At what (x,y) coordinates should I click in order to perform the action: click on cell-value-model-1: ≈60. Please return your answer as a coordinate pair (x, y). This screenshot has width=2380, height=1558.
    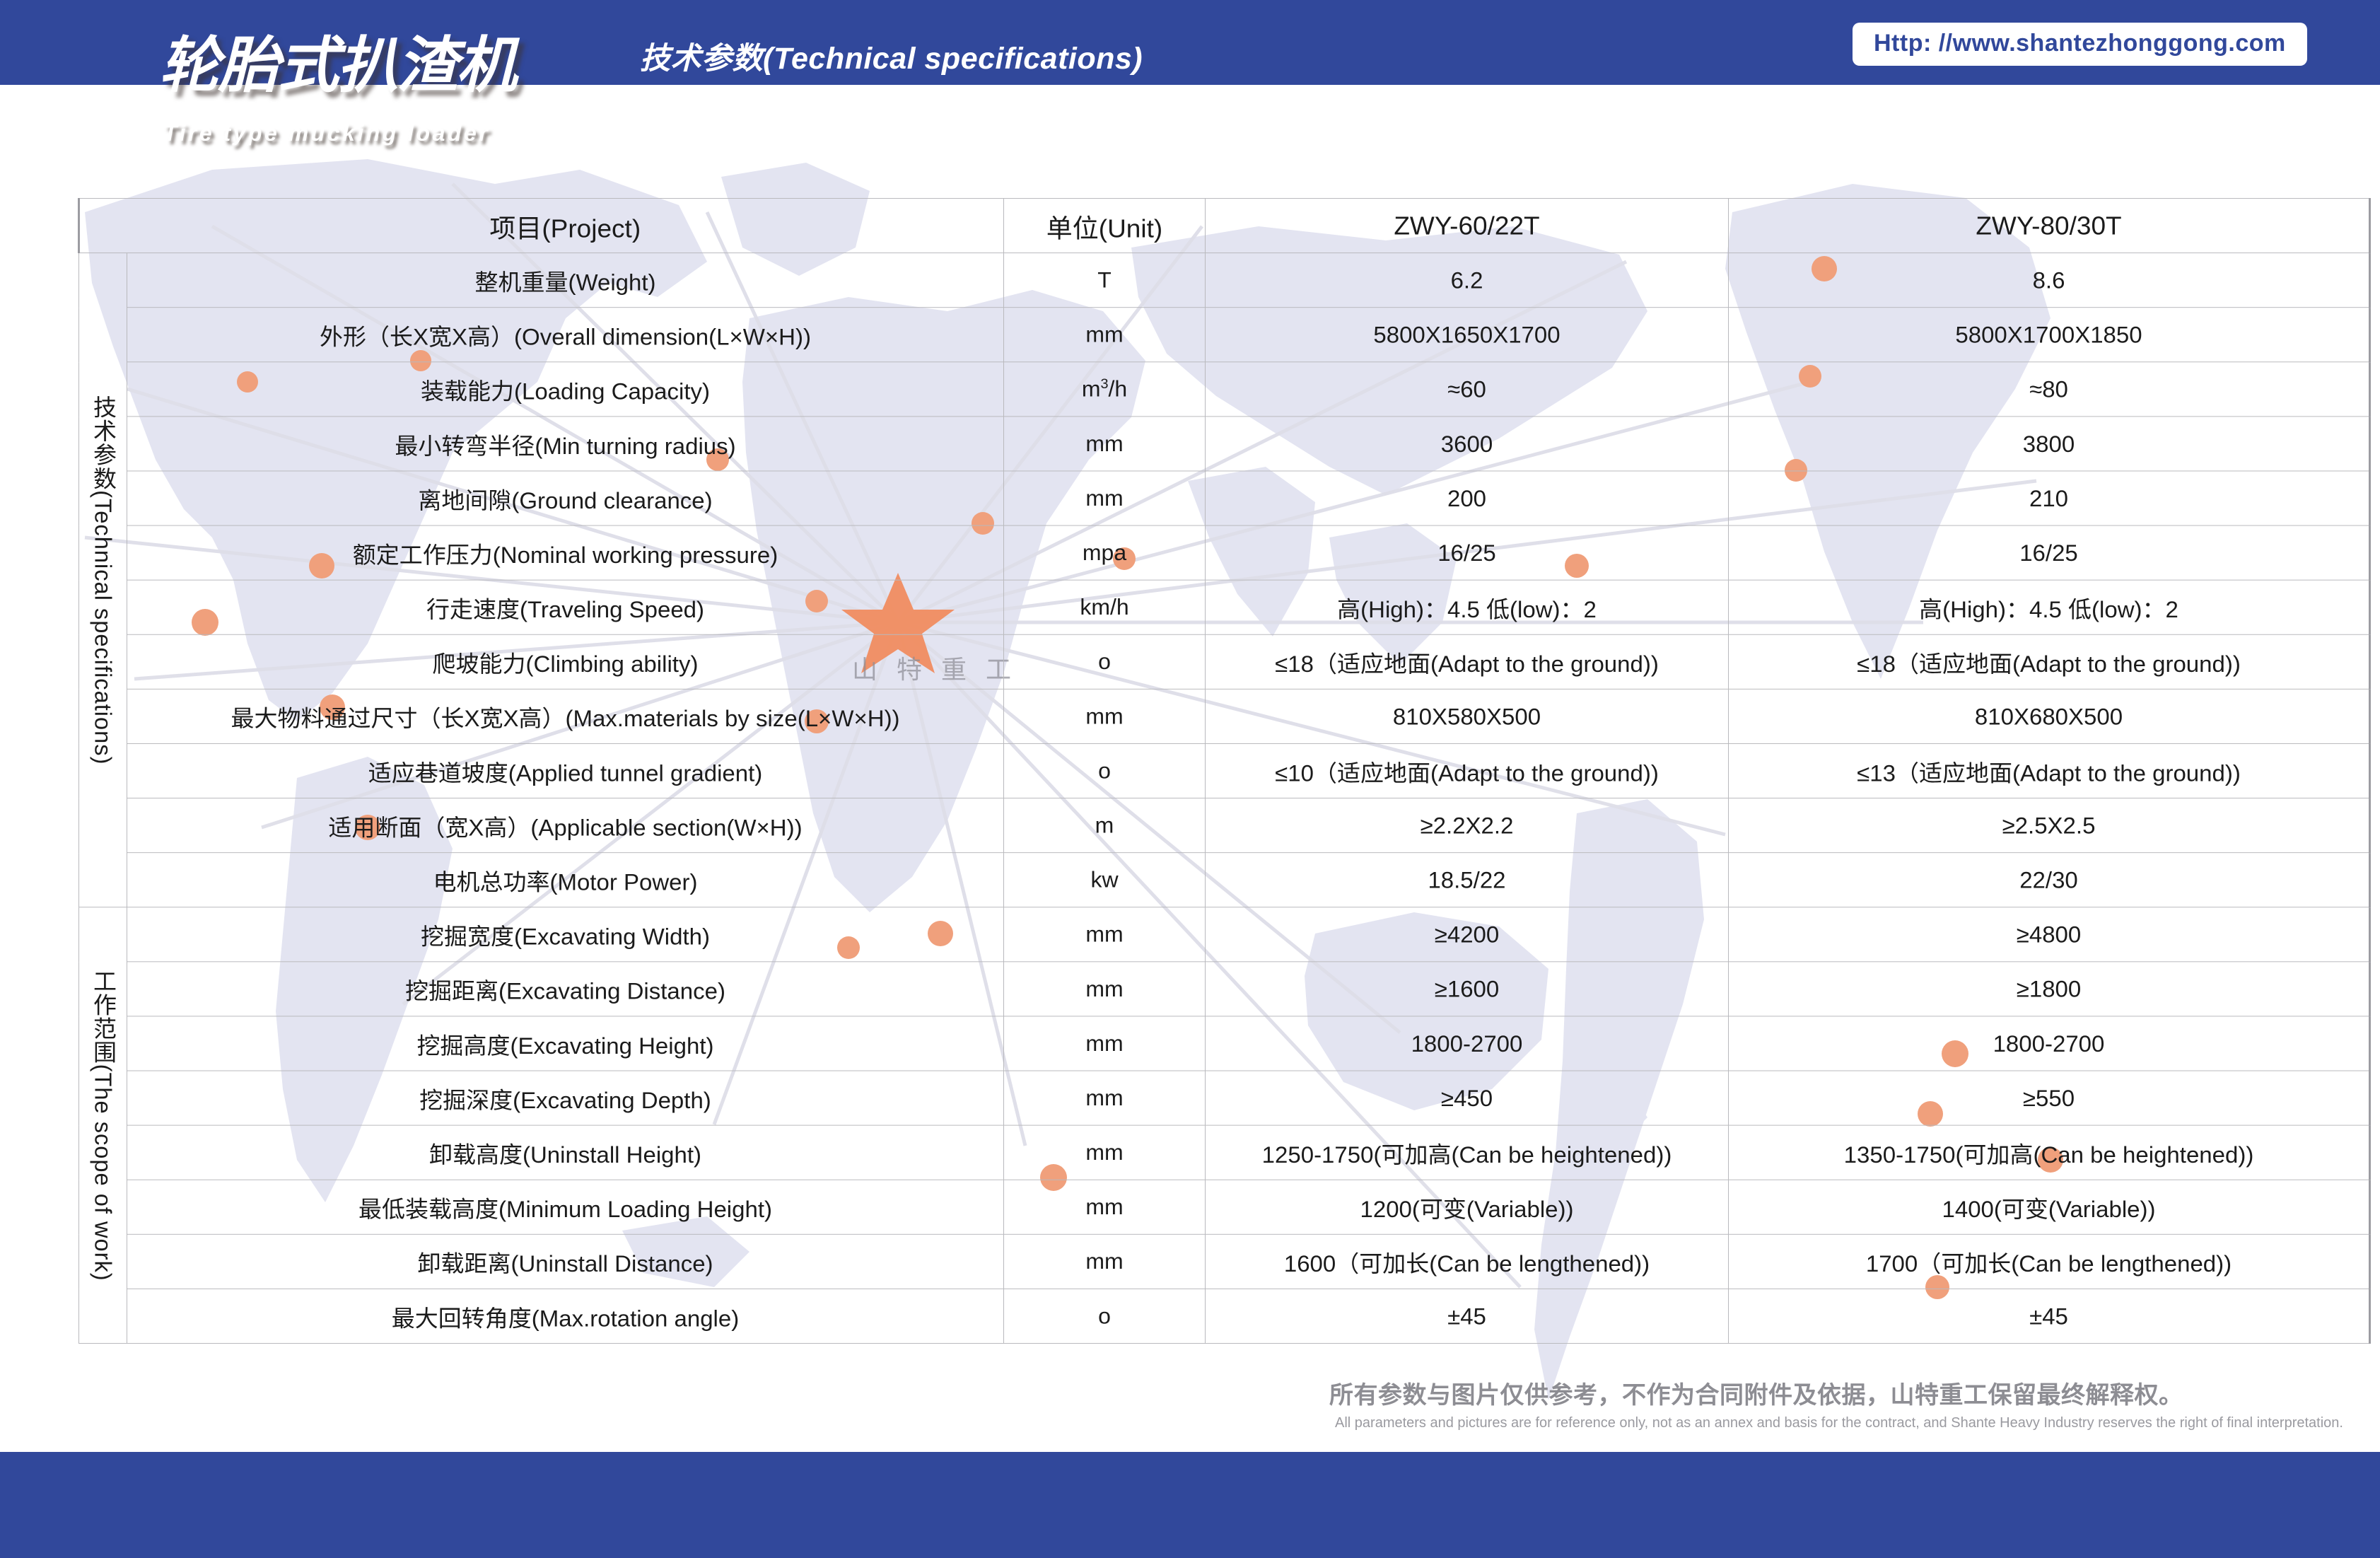
    Looking at the image, I should click on (1467, 389).